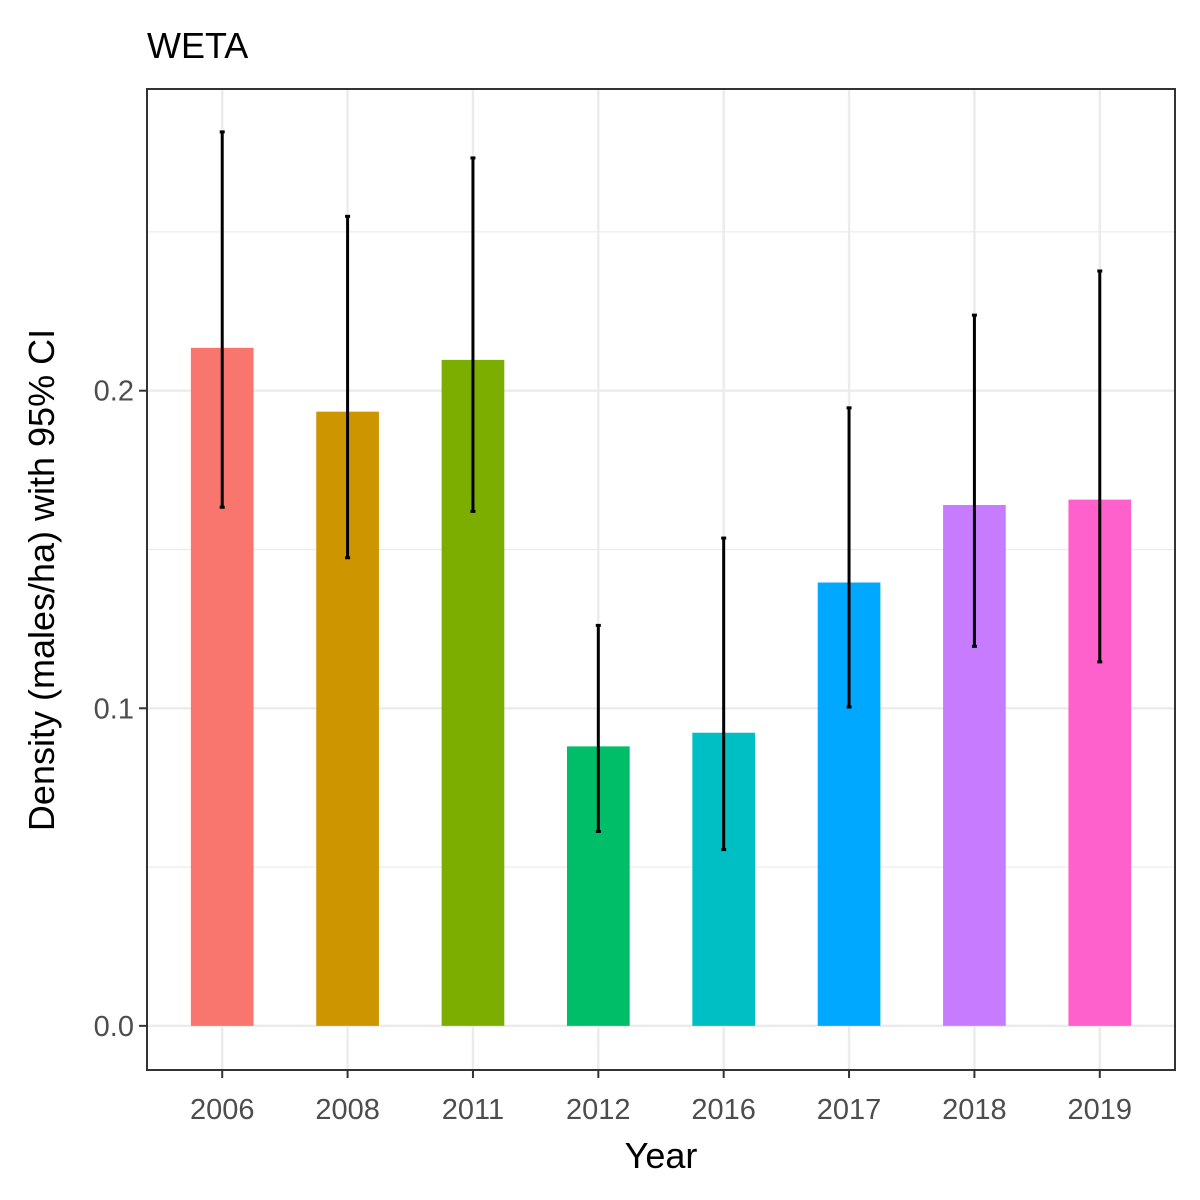 The height and width of the screenshot is (1200, 1200). Describe the element at coordinates (849, 557) in the screenshot. I see `error-bar-2017` at that location.